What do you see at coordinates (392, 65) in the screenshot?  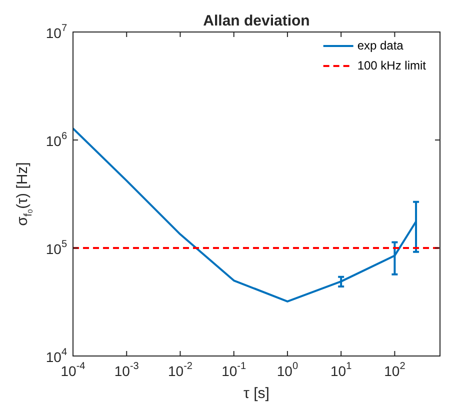 I see `legend-label: 100 kHz limit` at bounding box center [392, 65].